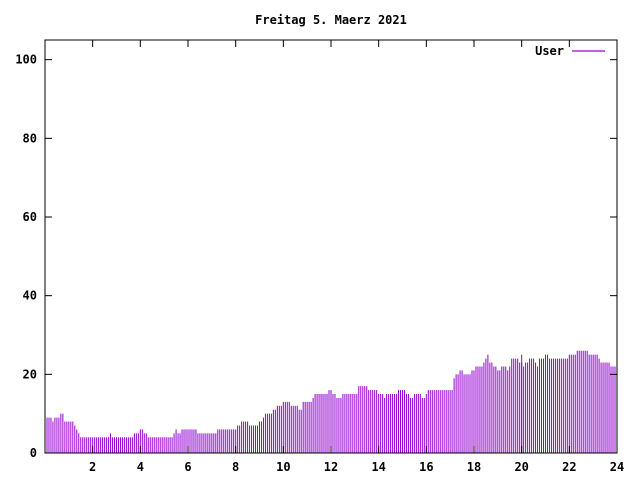 This screenshot has width=640, height=480. Describe the element at coordinates (521, 467) in the screenshot. I see `x-tick-label: 20` at that location.